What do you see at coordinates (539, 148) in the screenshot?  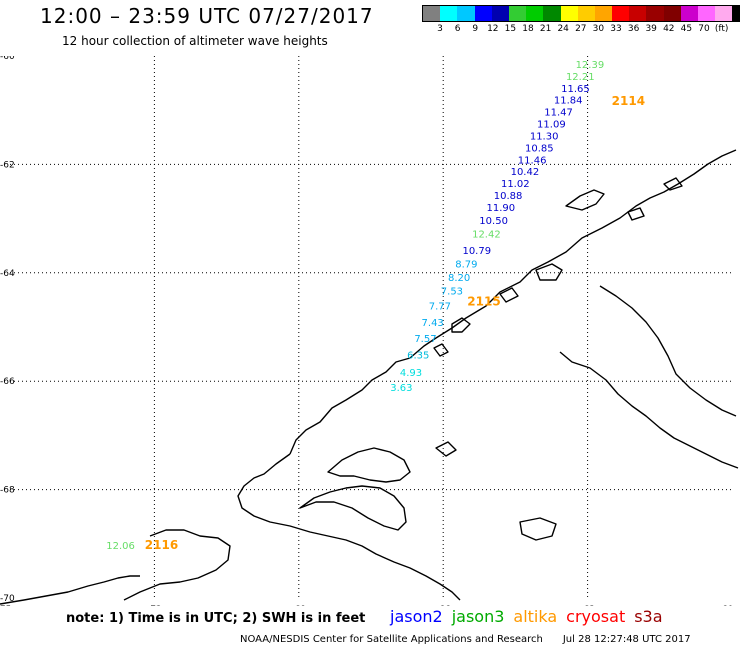 I see `swh-observation: 10.85` at bounding box center [539, 148].